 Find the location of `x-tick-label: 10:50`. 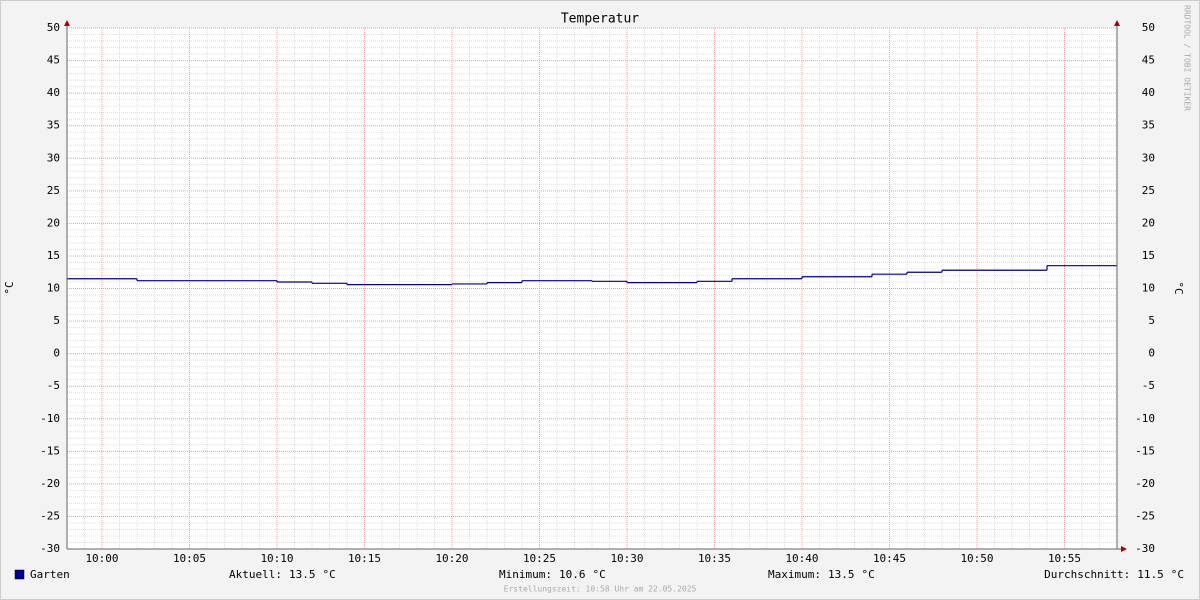

x-tick-label: 10:50 is located at coordinates (976, 558).